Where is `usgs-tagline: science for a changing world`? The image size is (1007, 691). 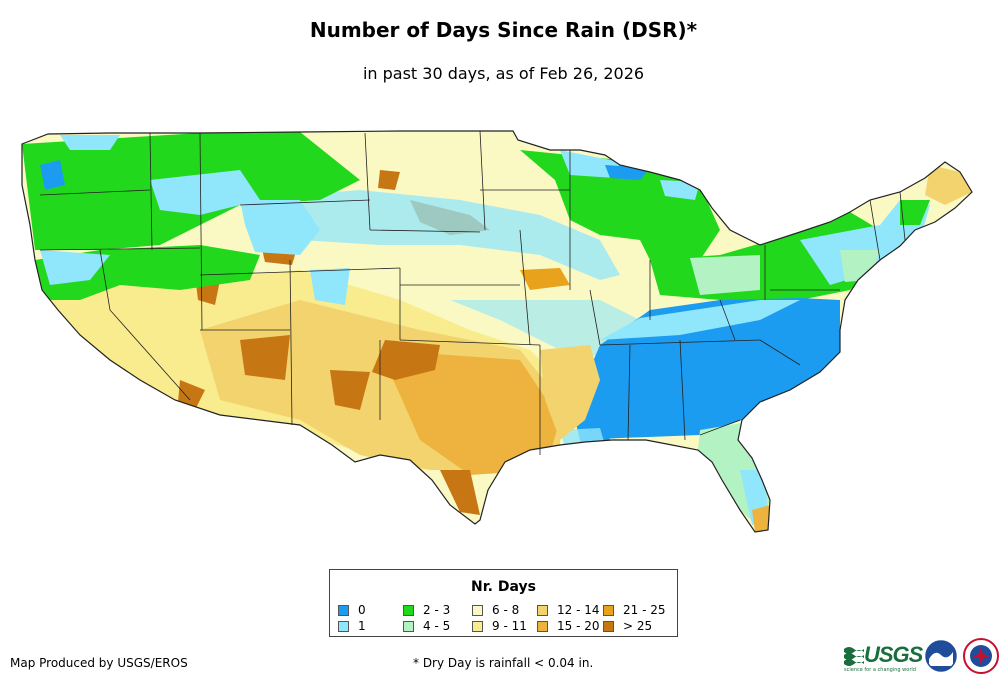 usgs-tagline: science for a changing world is located at coordinates (880, 670).